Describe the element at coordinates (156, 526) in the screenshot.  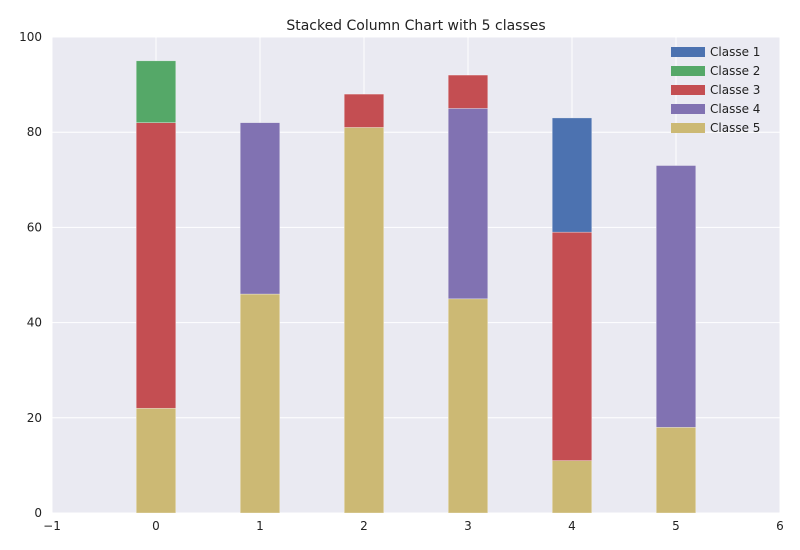
I see `x-tick-label: 0` at that location.